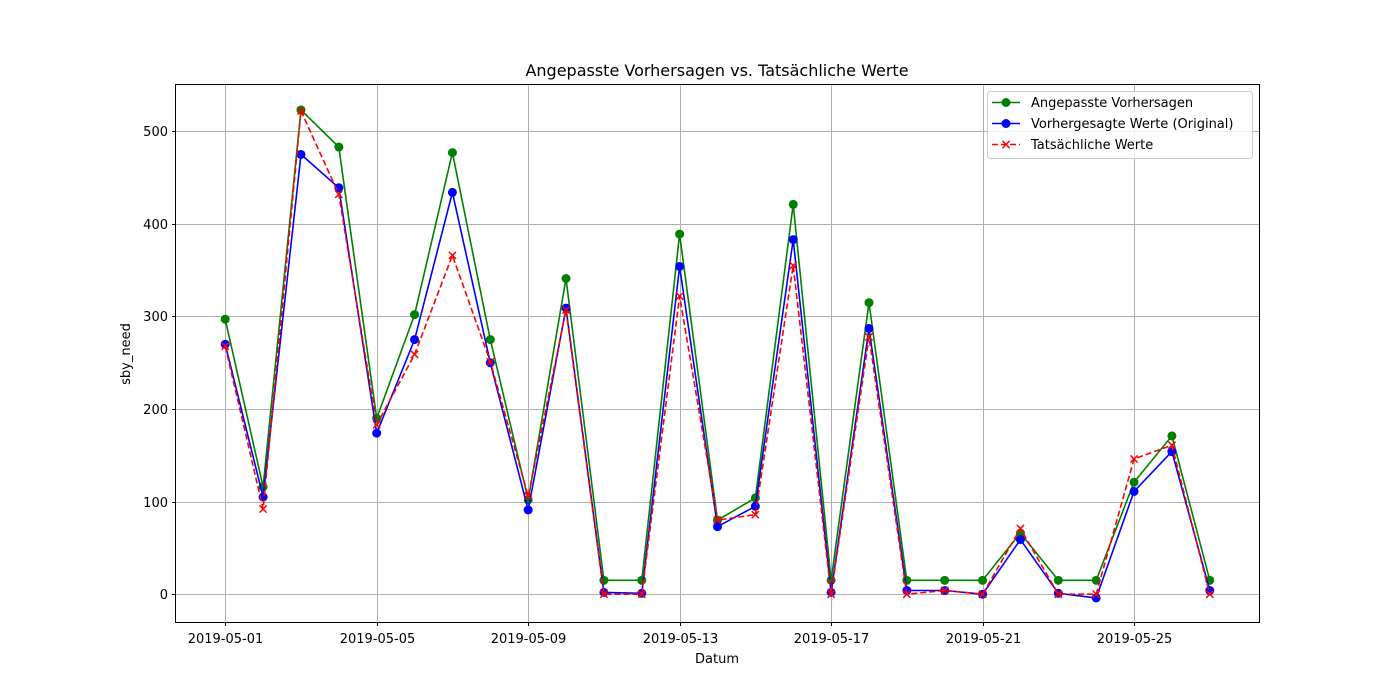 Image resolution: width=1400 pixels, height=700 pixels. I want to click on y-tick-label: 500, so click(155, 132).